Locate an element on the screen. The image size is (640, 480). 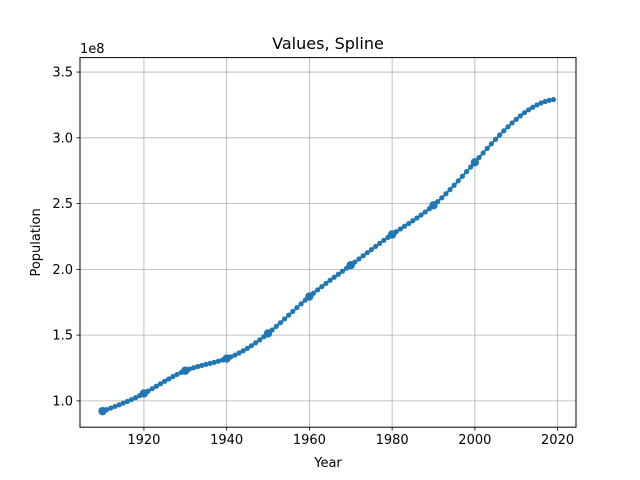
x-axis-label: Year is located at coordinates (327, 463).